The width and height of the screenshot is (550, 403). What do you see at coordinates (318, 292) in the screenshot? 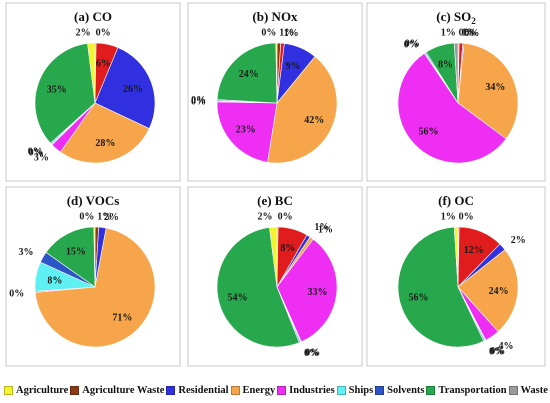
I see `pie-label-industries: 33%` at bounding box center [318, 292].